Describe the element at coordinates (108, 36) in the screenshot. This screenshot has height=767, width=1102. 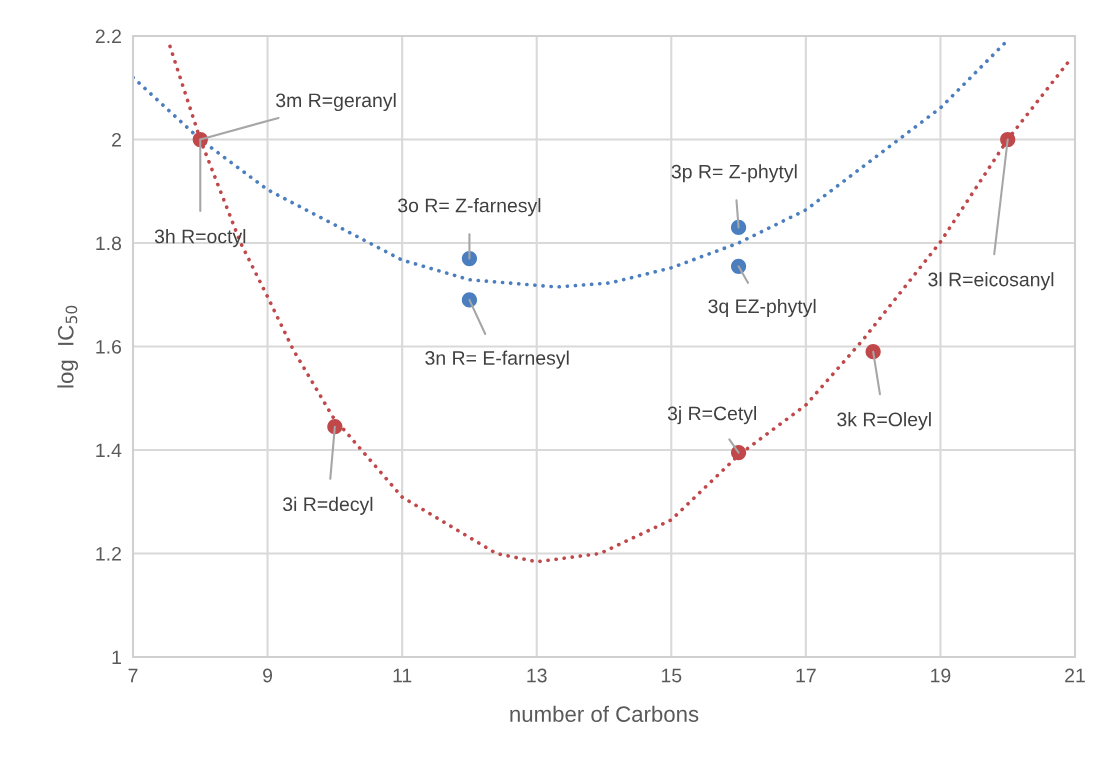
I see `y-tick-label: 2.2` at that location.